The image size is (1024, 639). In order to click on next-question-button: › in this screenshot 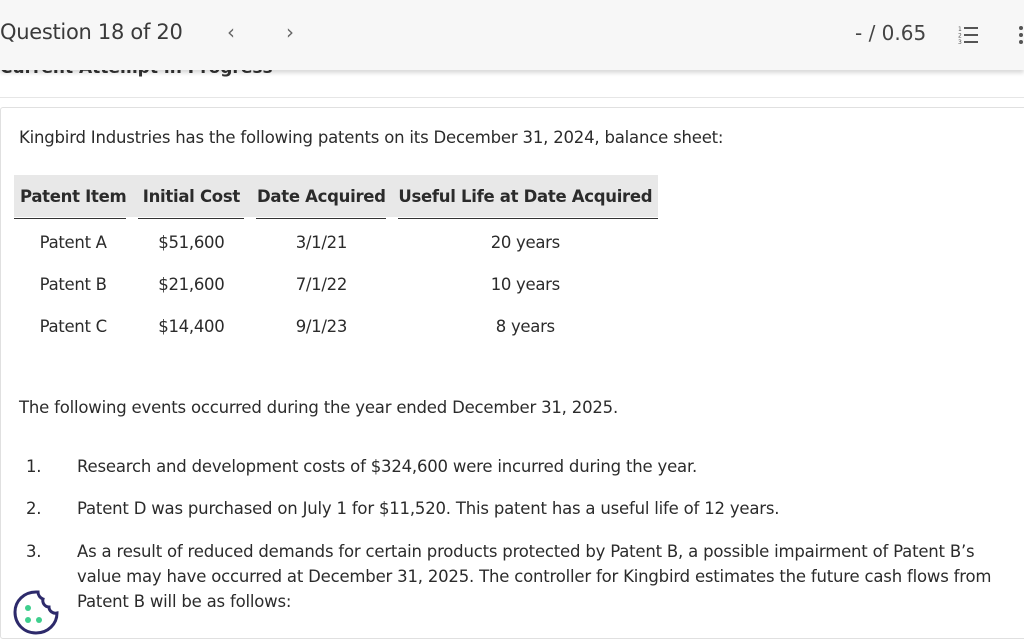, I will do `click(290, 32)`.